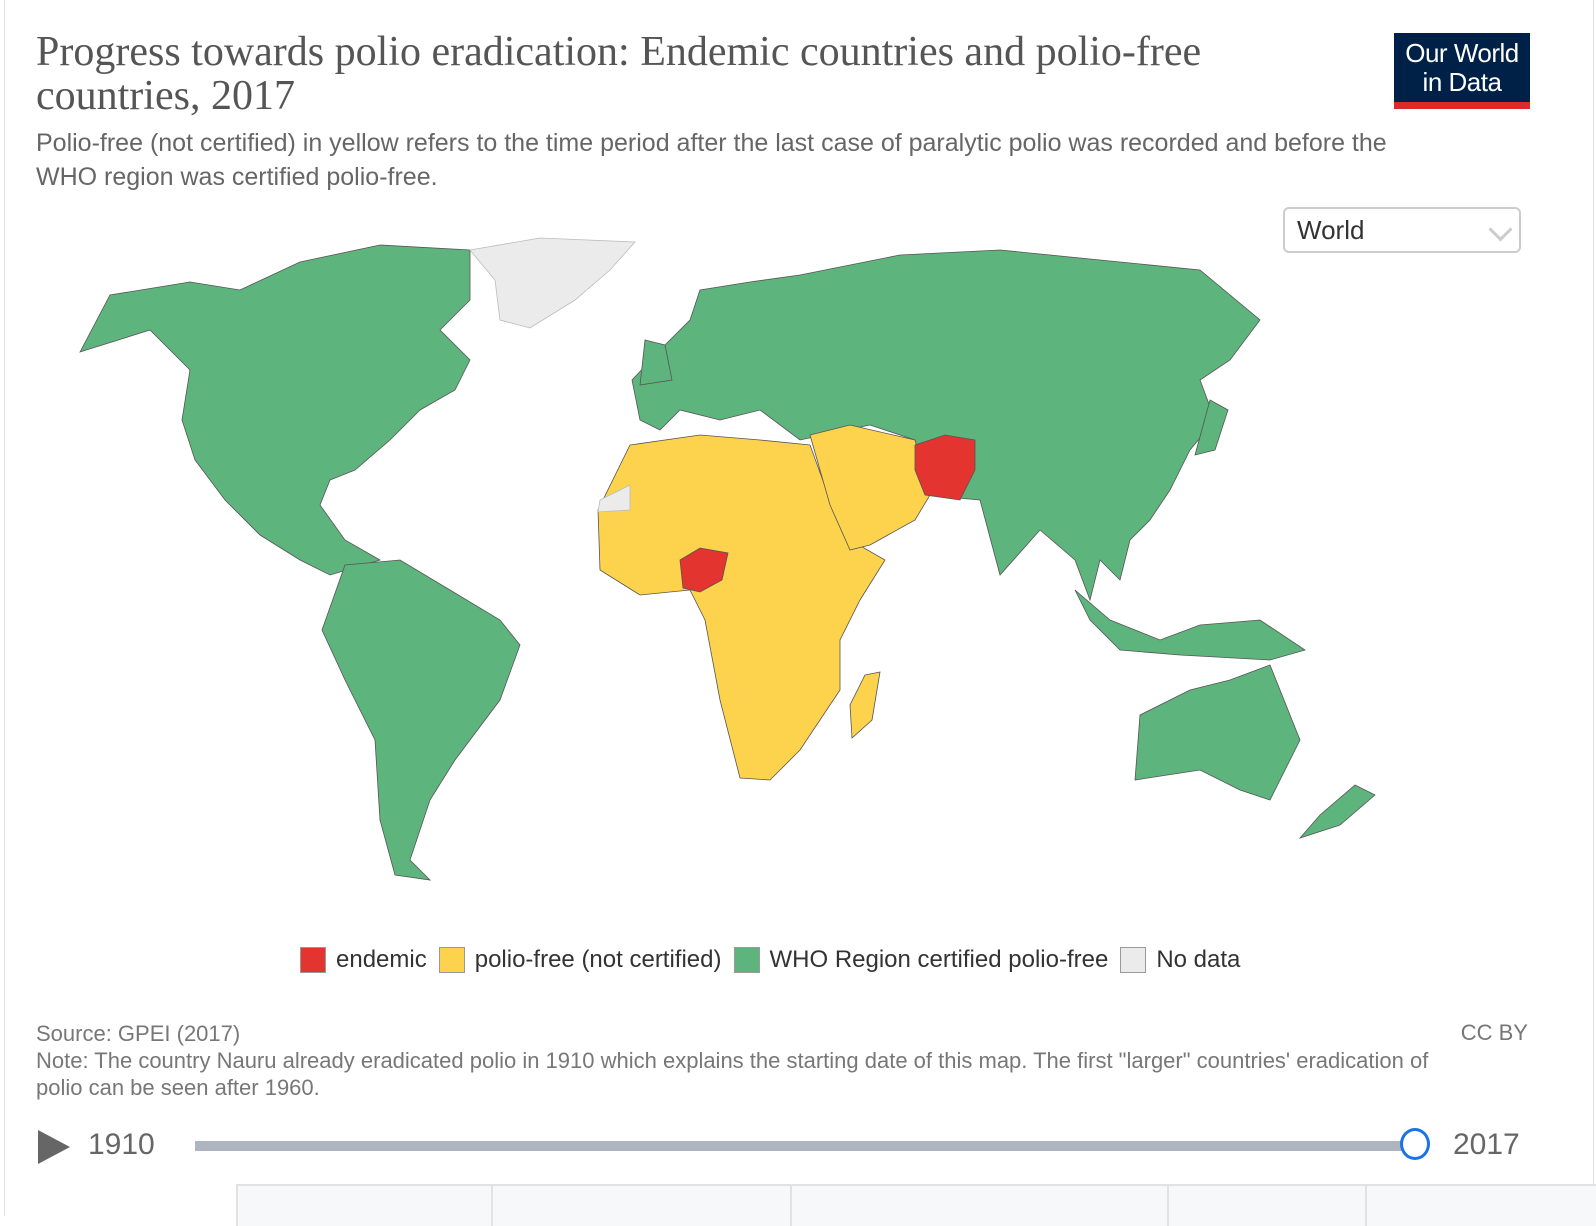 The width and height of the screenshot is (1596, 1226). I want to click on legend-label: No data, so click(1198, 959).